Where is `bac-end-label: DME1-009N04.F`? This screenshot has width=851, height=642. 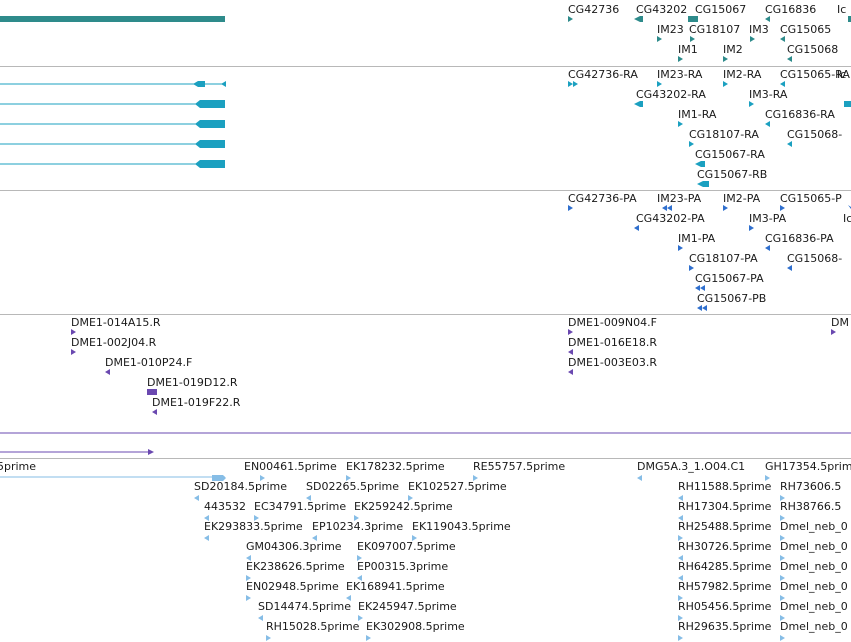
bac-end-label: DME1-009N04.F is located at coordinates (612, 322).